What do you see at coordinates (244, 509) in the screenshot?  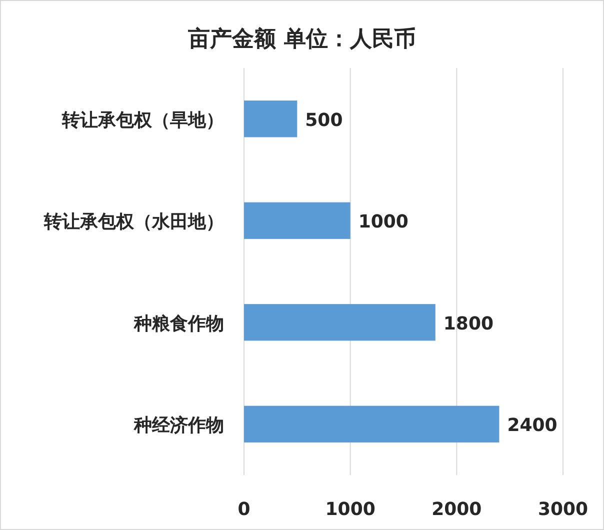 I see `x-tick-label: 0` at bounding box center [244, 509].